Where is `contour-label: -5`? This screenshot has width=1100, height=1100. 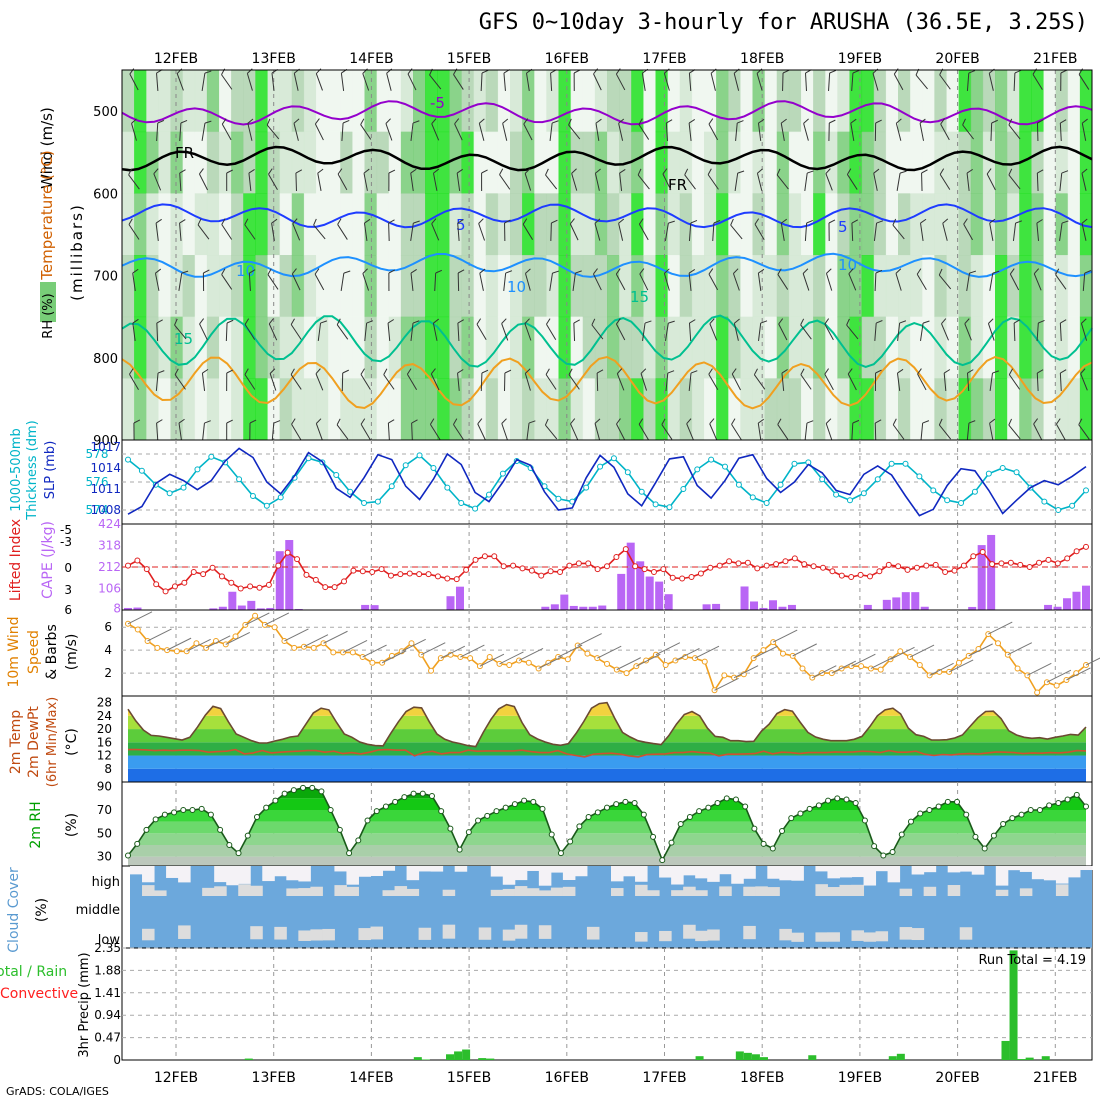
contour-label: -5 is located at coordinates (437, 103).